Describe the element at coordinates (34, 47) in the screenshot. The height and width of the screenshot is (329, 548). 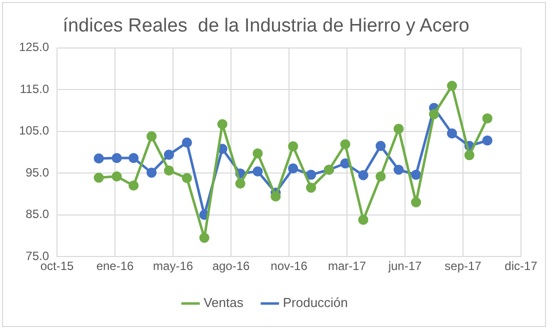
I see `y-tick-label: 125.0` at that location.